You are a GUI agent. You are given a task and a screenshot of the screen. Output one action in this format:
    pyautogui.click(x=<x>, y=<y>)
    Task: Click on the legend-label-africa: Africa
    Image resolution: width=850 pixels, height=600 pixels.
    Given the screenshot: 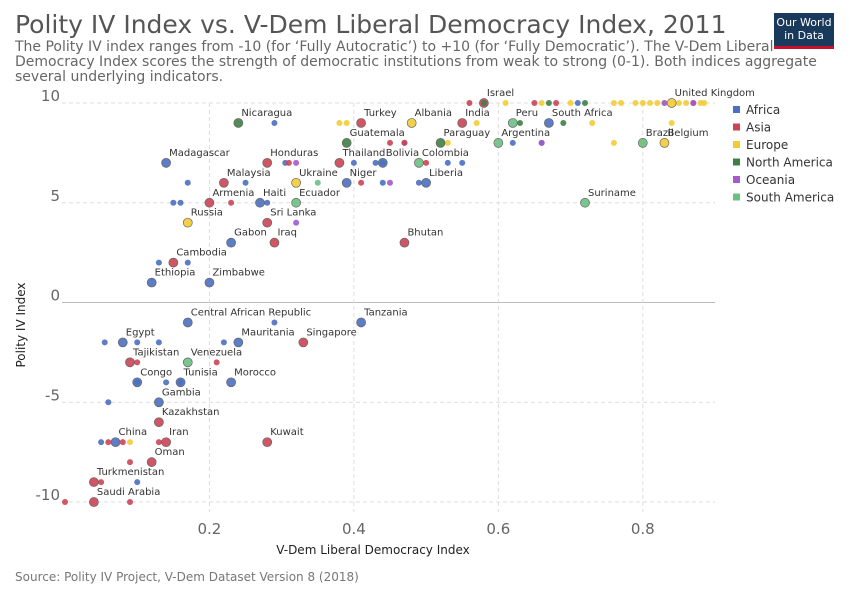 What is the action you would take?
    pyautogui.click(x=763, y=110)
    